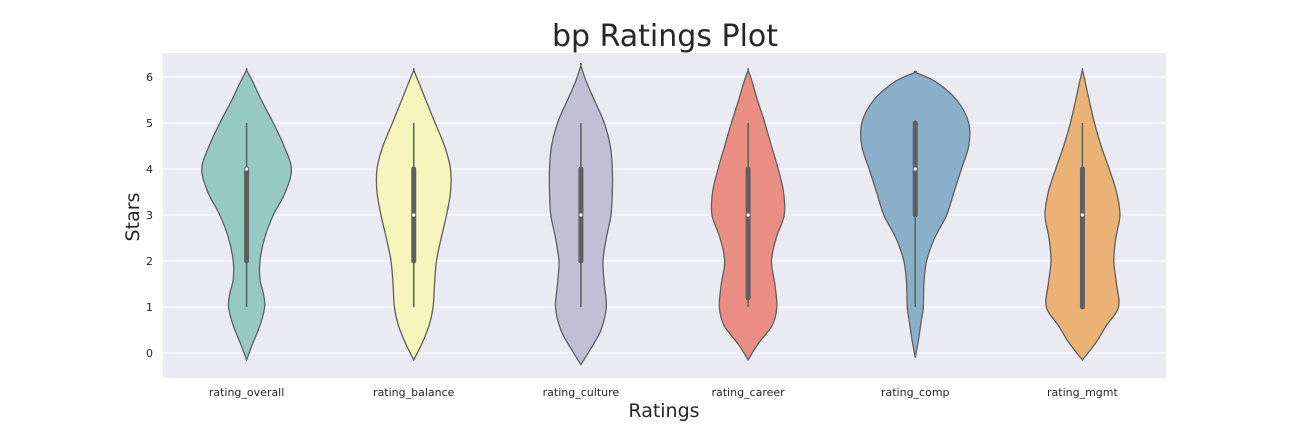 The image size is (1296, 432). I want to click on x-tick-label: rating_culture, so click(581, 392).